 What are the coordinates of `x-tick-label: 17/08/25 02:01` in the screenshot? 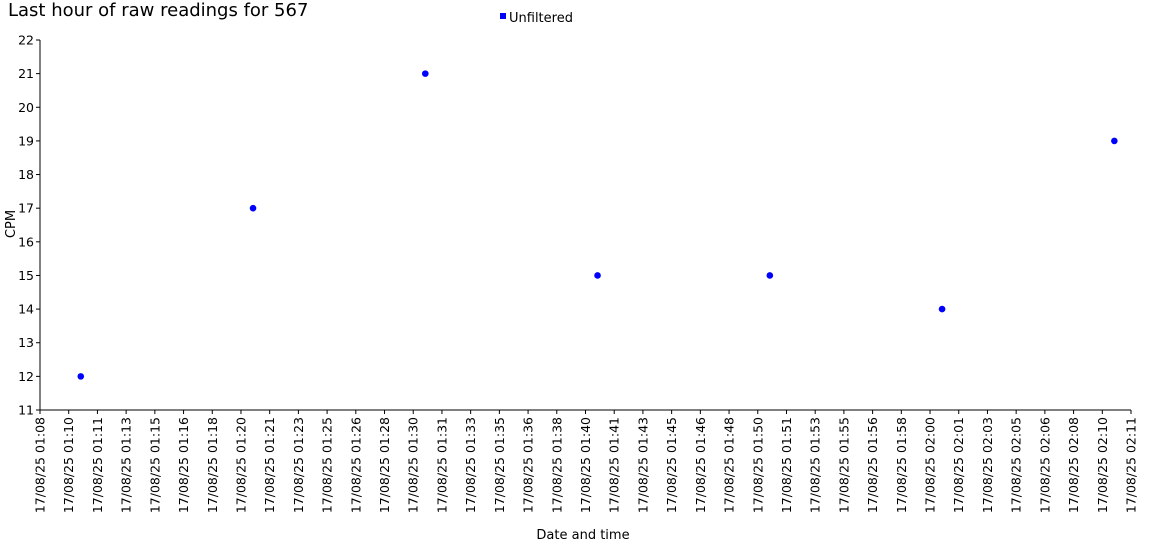 It's located at (958, 465).